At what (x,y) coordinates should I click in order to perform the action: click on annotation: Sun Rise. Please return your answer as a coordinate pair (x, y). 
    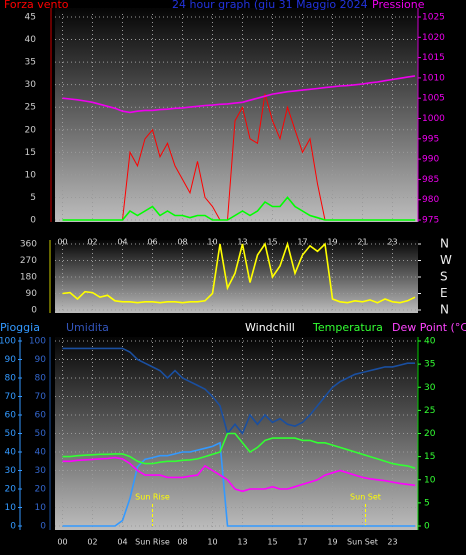
    Looking at the image, I should click on (152, 497).